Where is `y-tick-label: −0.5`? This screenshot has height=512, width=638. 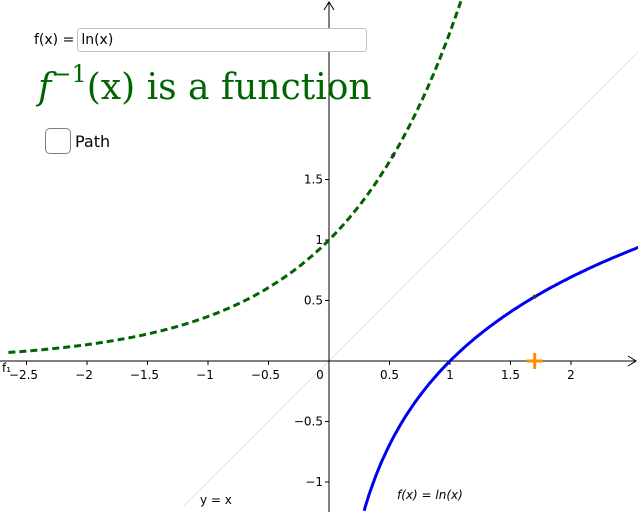 y-tick-label: −0.5 is located at coordinates (308, 422).